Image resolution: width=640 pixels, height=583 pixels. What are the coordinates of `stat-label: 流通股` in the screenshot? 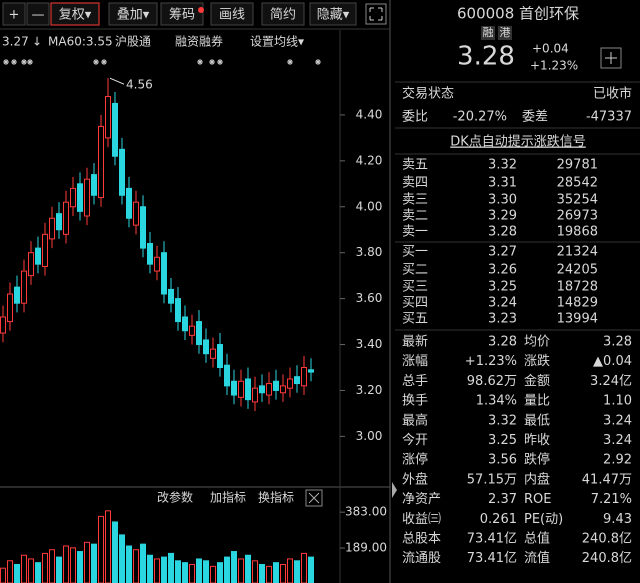 It's located at (421, 558).